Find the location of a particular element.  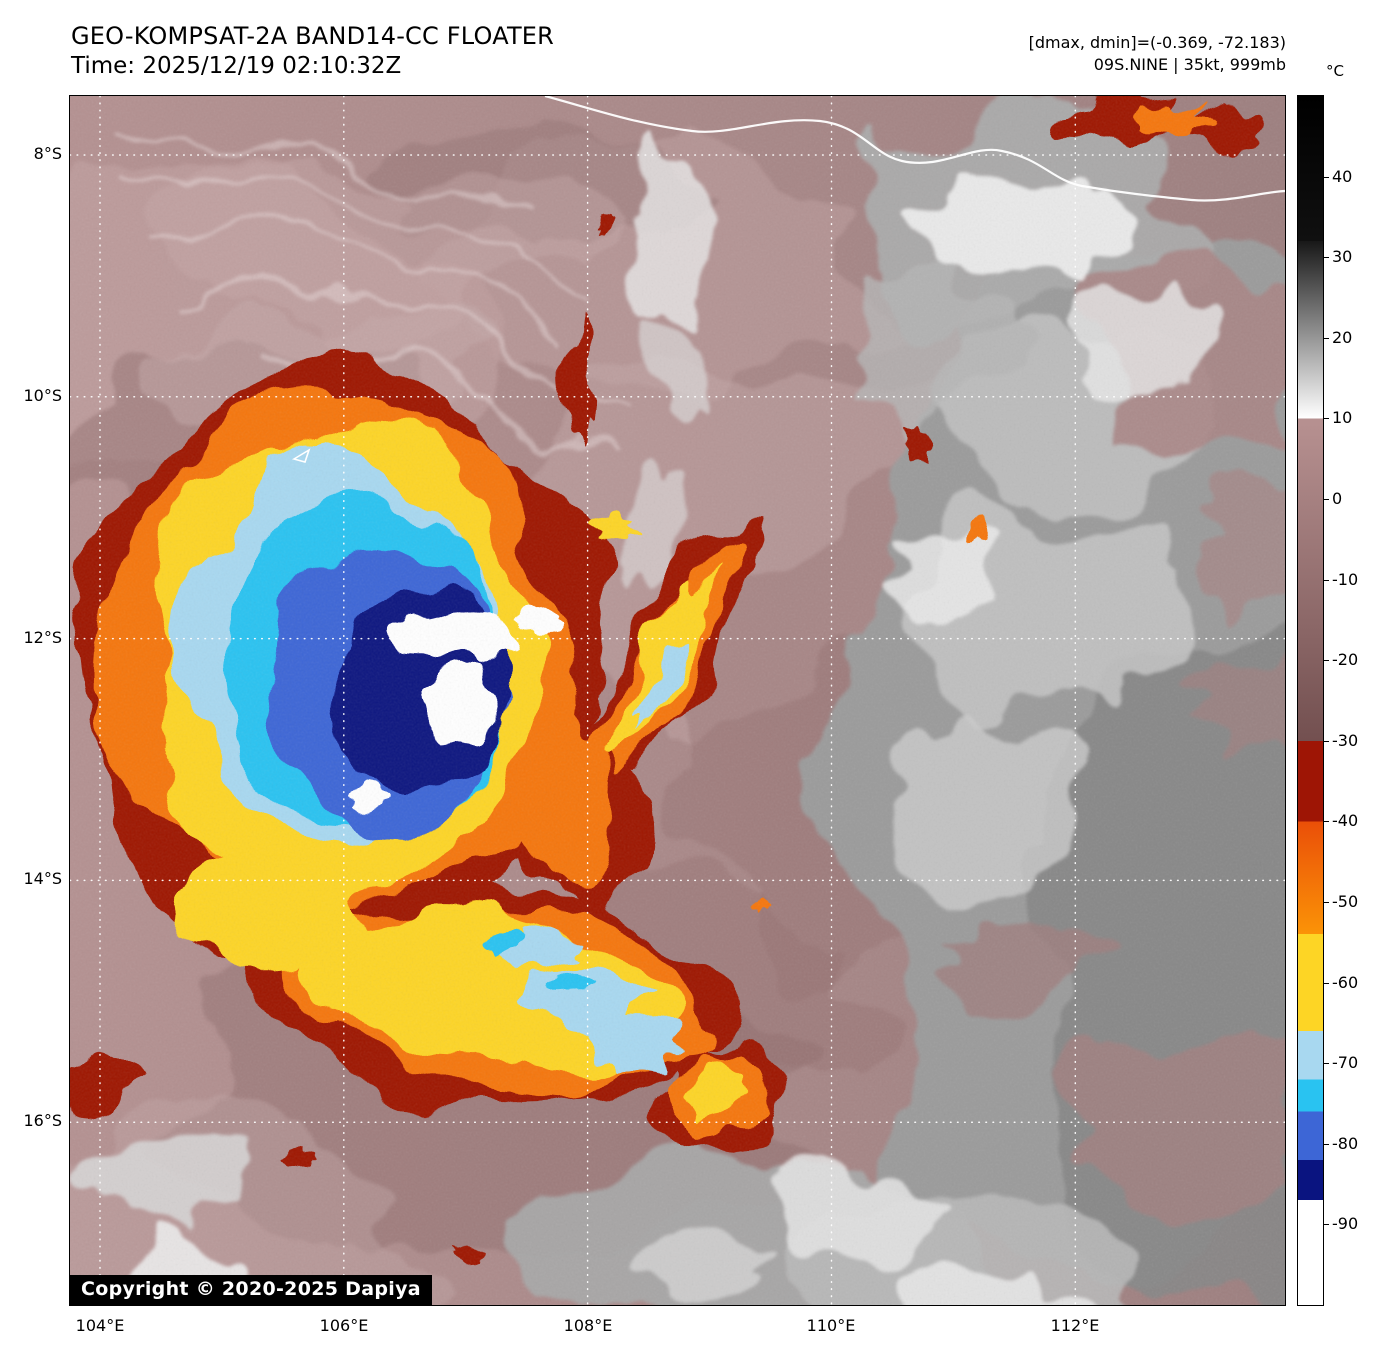

colorbar is located at coordinates (1310, 700).